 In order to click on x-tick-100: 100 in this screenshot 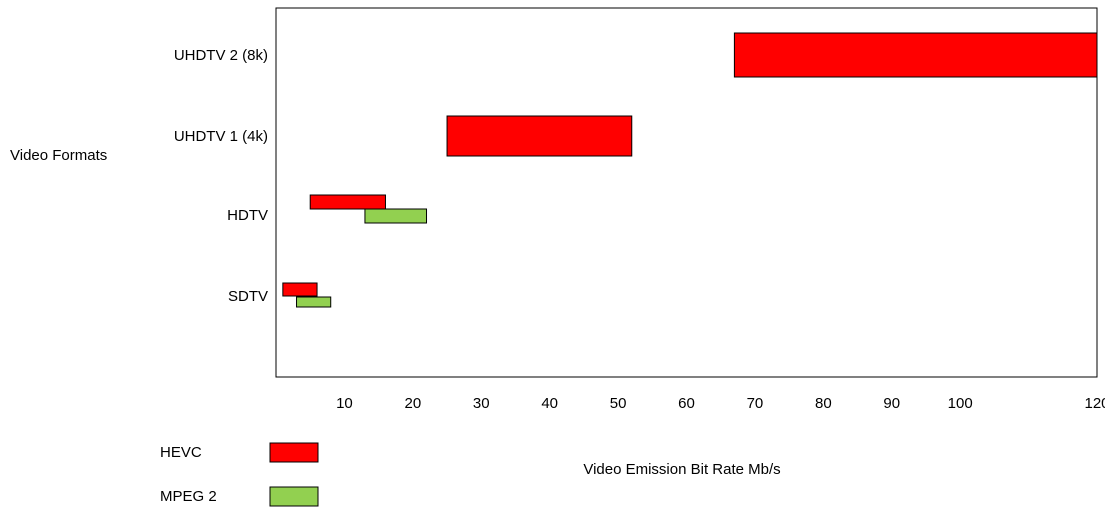, I will do `click(960, 403)`.